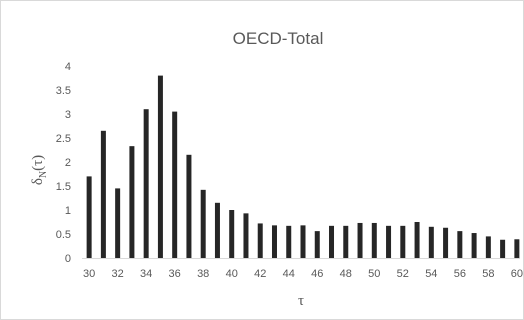 This screenshot has width=524, height=320. Describe the element at coordinates (488, 274) in the screenshot. I see `x-tick-label: 58` at that location.